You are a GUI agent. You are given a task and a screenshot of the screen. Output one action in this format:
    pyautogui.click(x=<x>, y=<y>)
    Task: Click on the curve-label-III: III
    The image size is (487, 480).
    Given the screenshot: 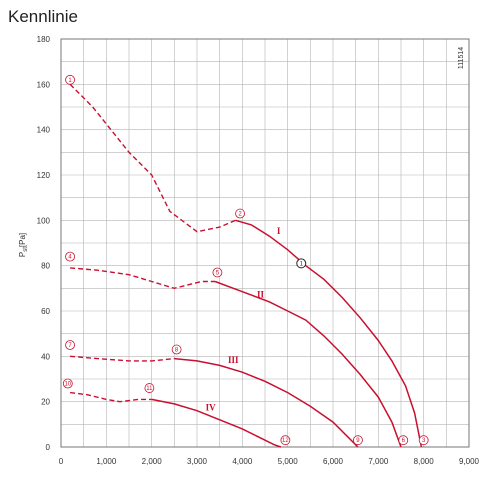 What is the action you would take?
    pyautogui.click(x=233, y=360)
    